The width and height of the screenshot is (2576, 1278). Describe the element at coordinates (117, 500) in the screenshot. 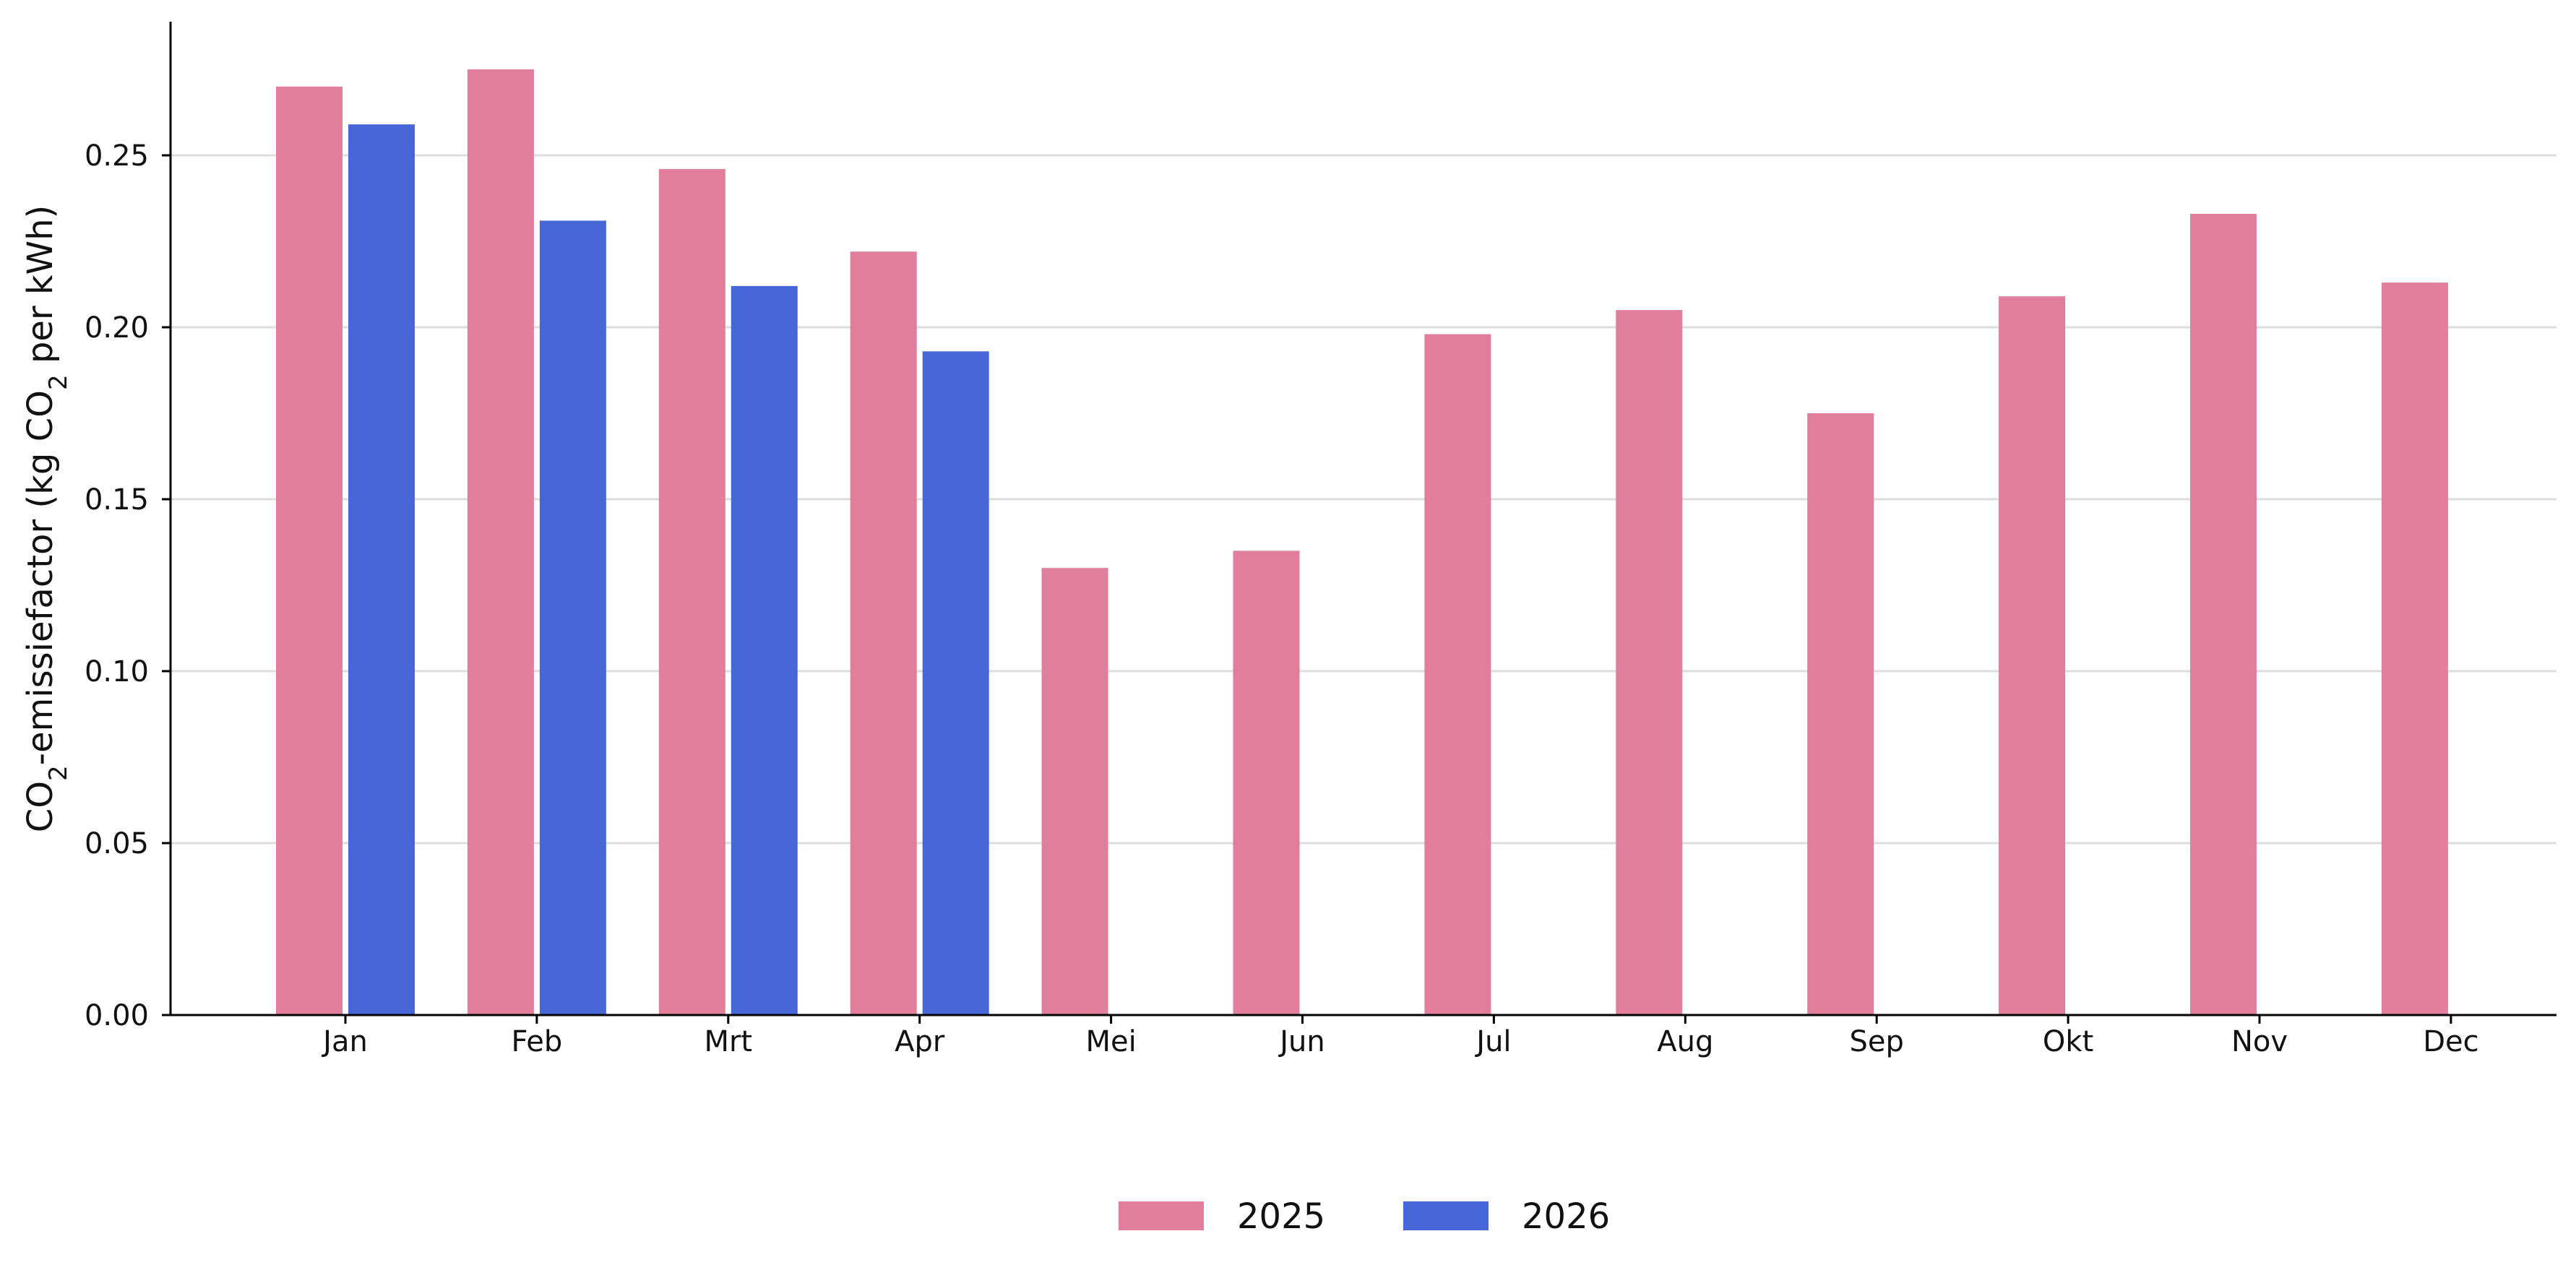

I see `y-tick-label: 0.15` at that location.